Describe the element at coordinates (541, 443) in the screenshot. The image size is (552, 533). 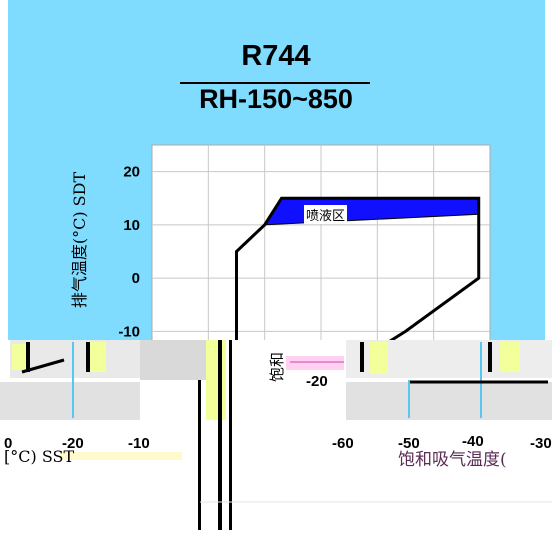
I see `x-tick-label: -30` at that location.